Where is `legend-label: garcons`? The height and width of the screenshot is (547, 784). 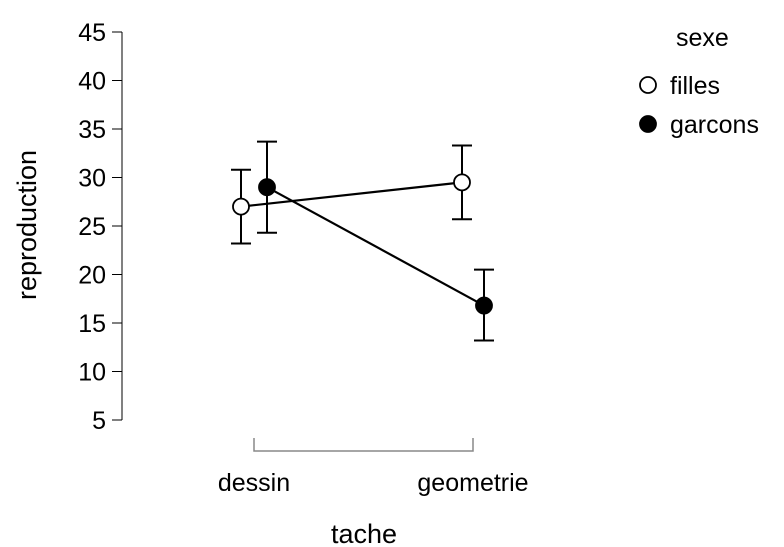
legend-label: garcons is located at coordinates (714, 125).